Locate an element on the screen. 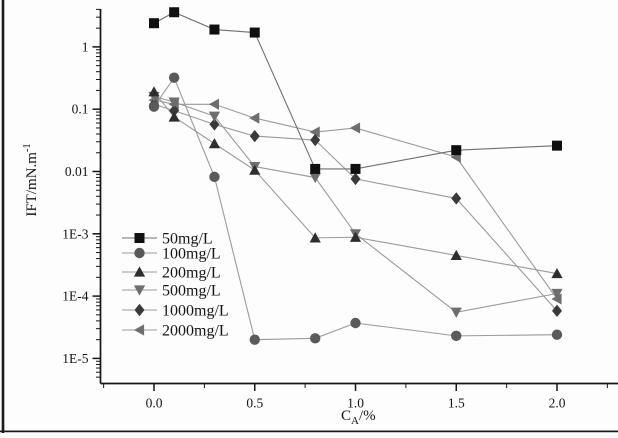 This screenshot has width=618, height=438. x-tick-label: 0.0 is located at coordinates (154, 403).